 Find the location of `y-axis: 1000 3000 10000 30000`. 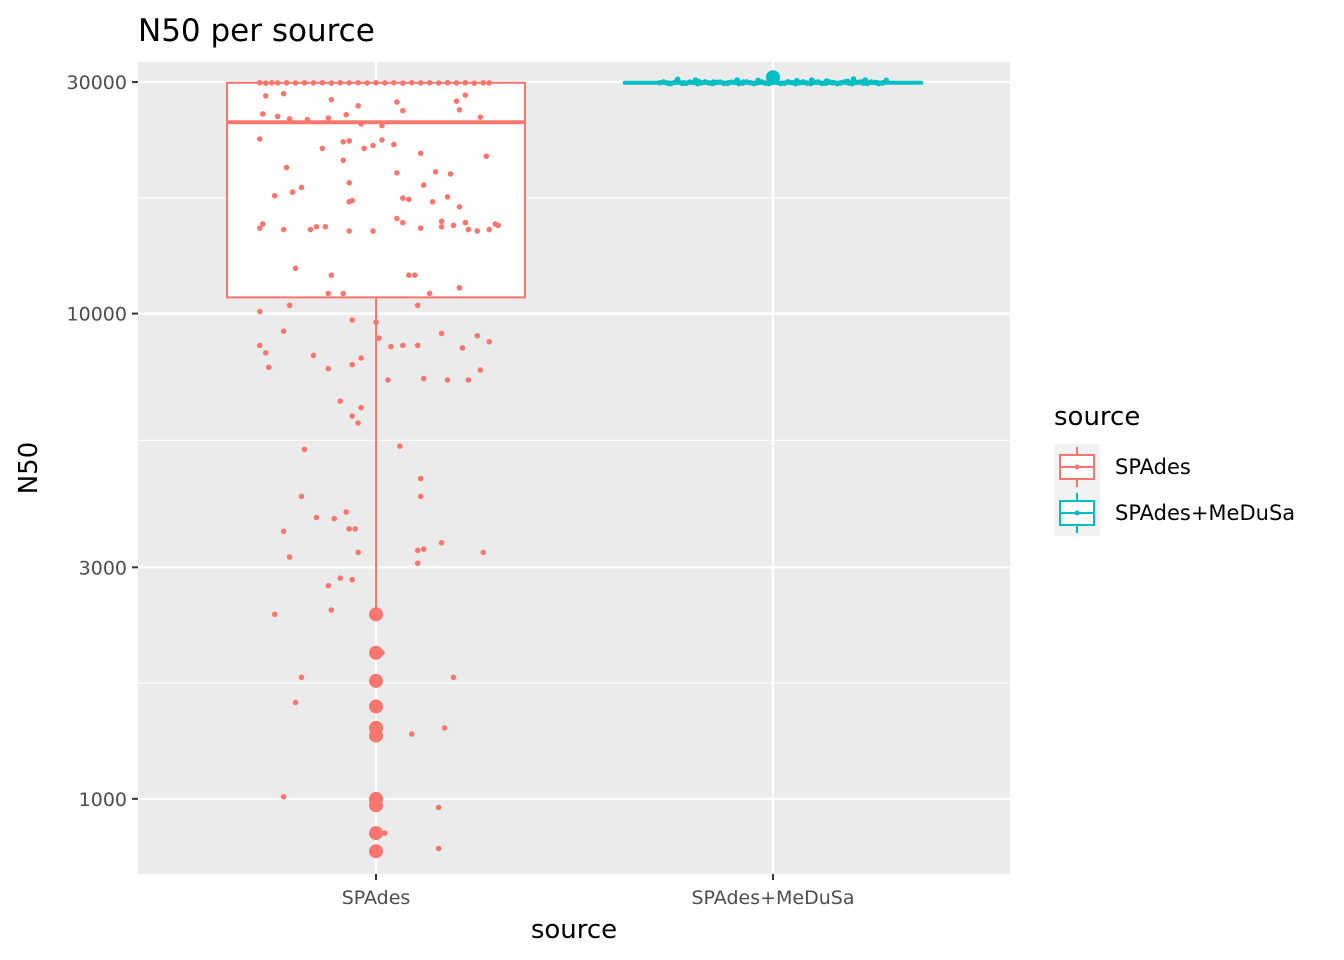

y-axis: 1000 3000 10000 30000 is located at coordinates (102, 441).